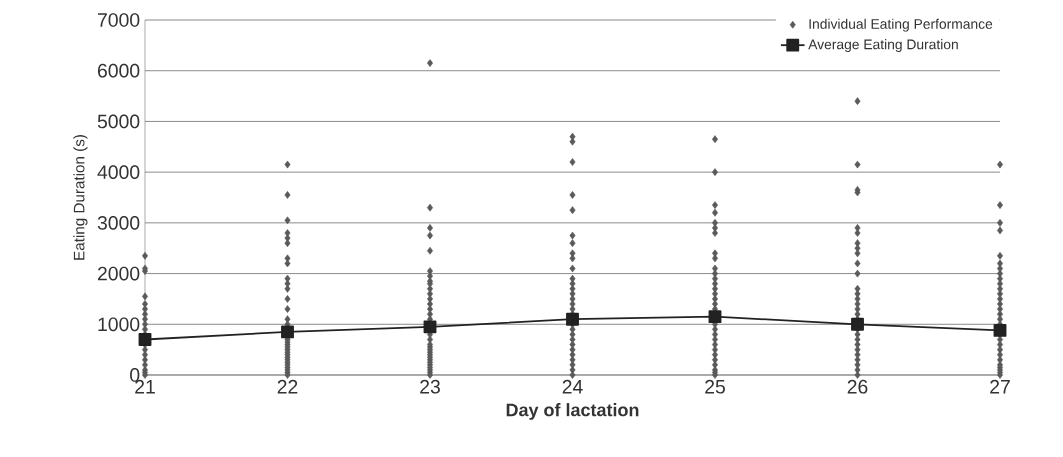  I want to click on y-tick-label: 6000, so click(118, 70).